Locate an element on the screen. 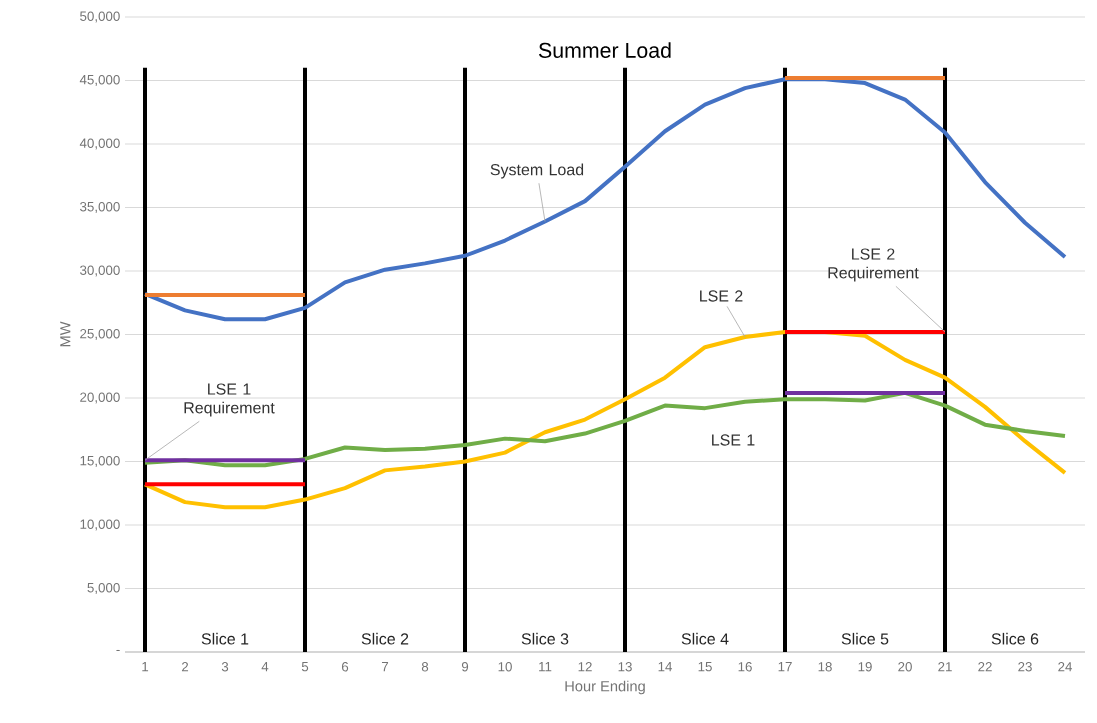  y-tick-label: 25,000 is located at coordinates (100, 334).